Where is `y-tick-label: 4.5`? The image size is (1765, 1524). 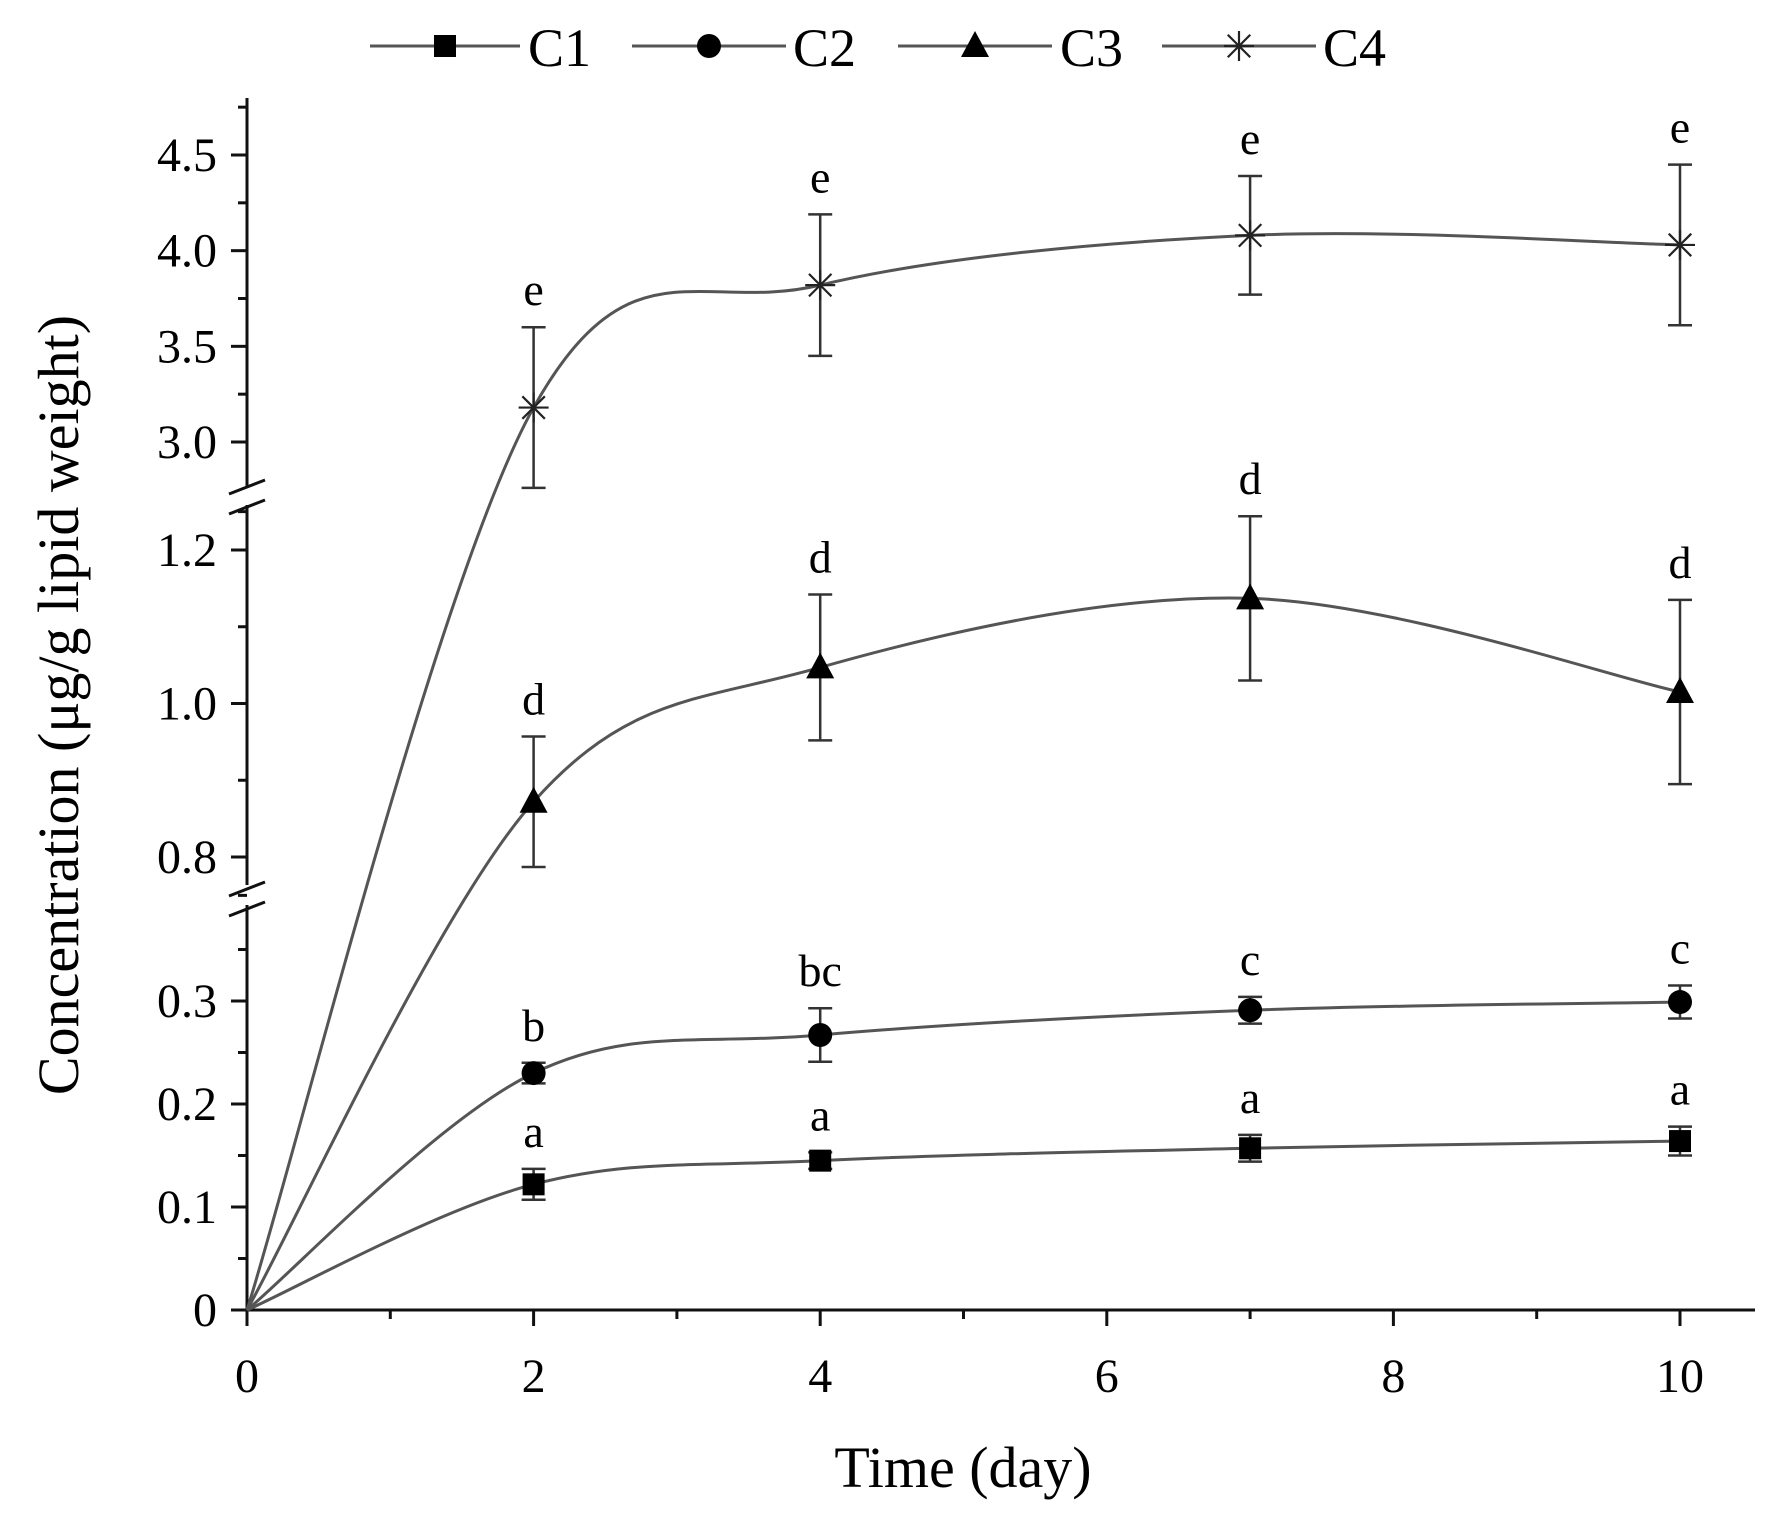
y-tick-label: 4.5 is located at coordinates (187, 155).